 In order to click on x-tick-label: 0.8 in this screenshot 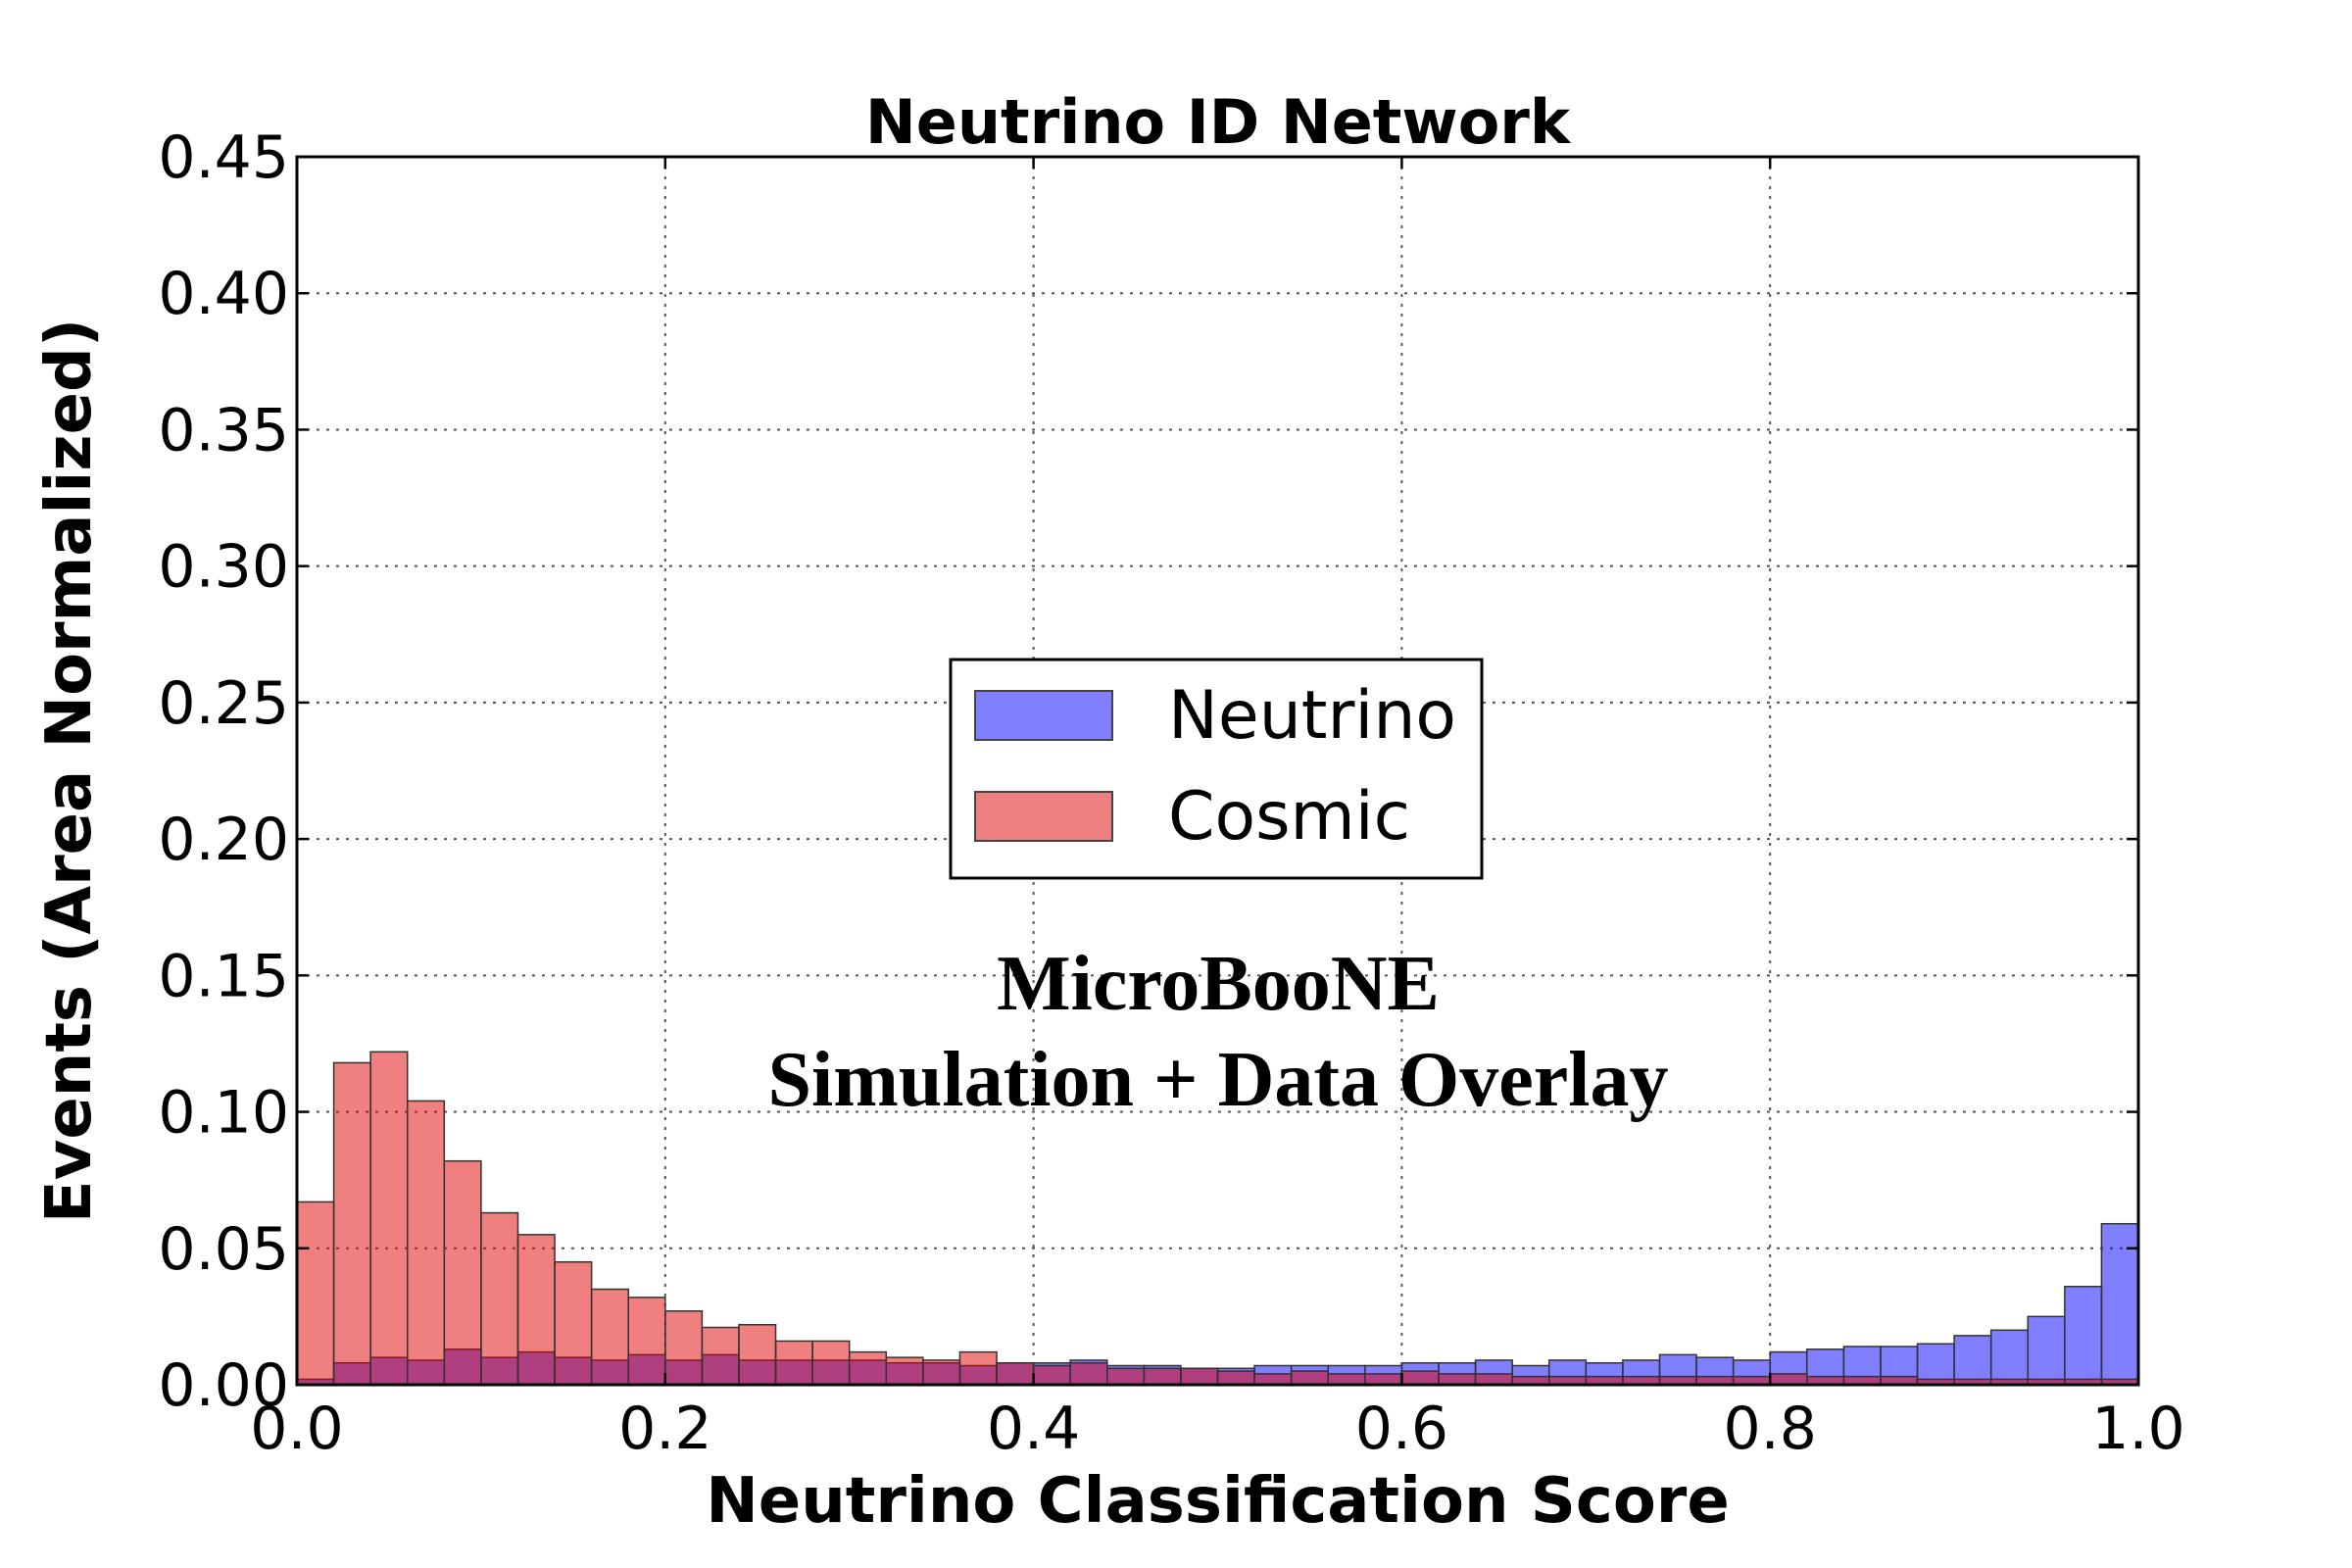, I will do `click(1769, 1429)`.